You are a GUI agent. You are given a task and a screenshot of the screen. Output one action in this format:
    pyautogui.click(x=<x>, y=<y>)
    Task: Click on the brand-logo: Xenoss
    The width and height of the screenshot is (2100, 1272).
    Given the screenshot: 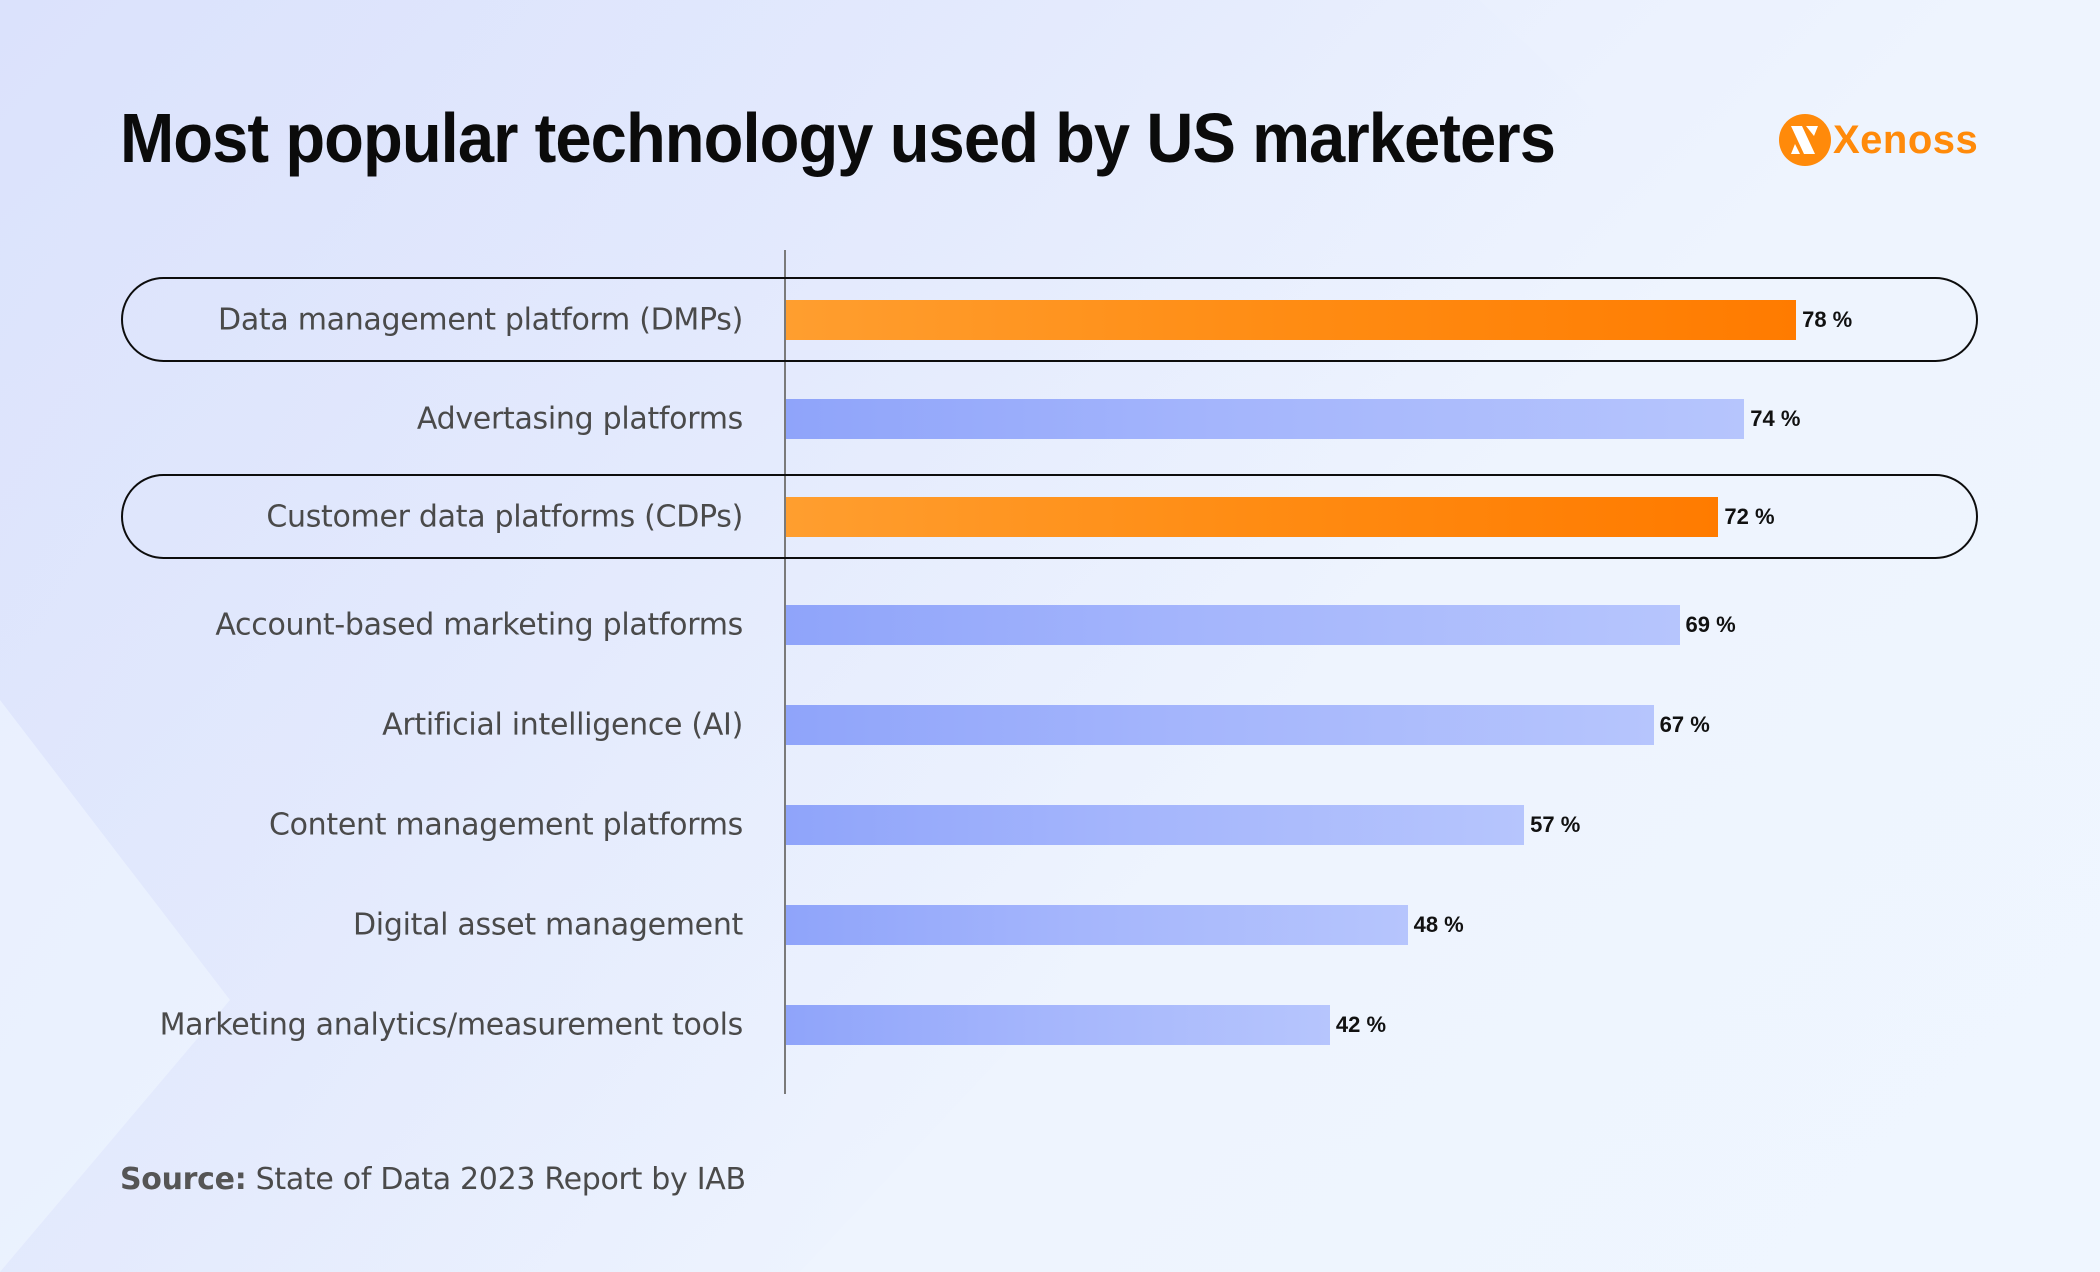 What is the action you would take?
    pyautogui.click(x=1878, y=140)
    